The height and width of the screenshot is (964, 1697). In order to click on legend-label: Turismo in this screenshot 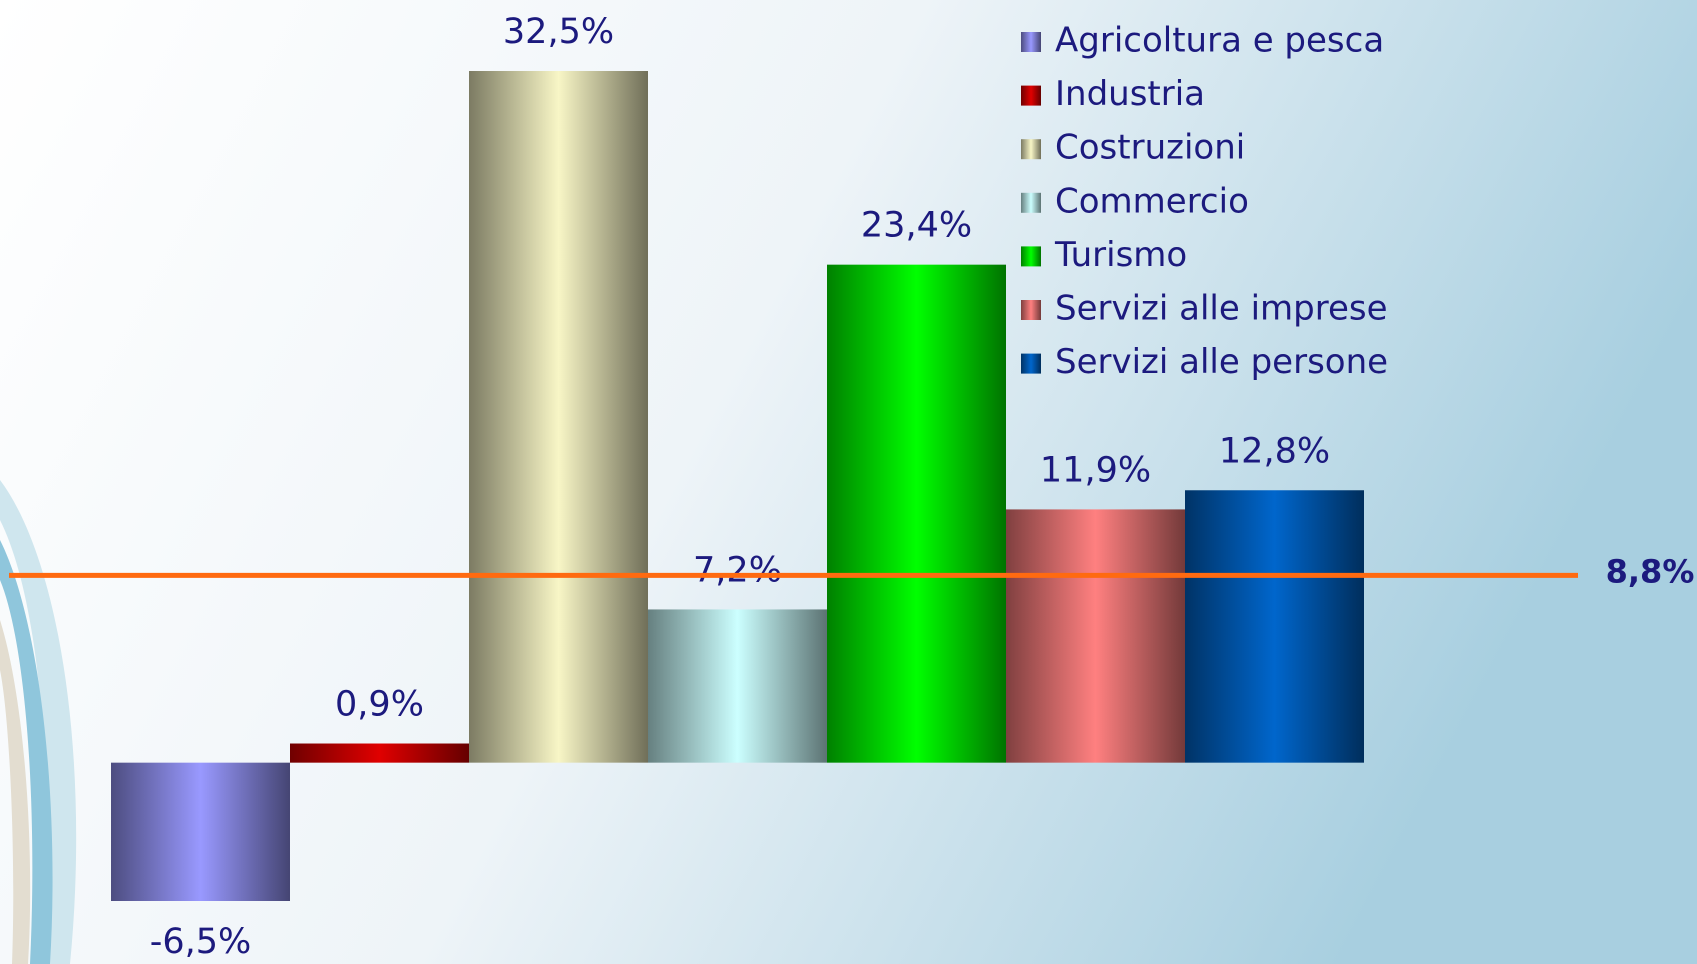, I will do `click(1120, 255)`.